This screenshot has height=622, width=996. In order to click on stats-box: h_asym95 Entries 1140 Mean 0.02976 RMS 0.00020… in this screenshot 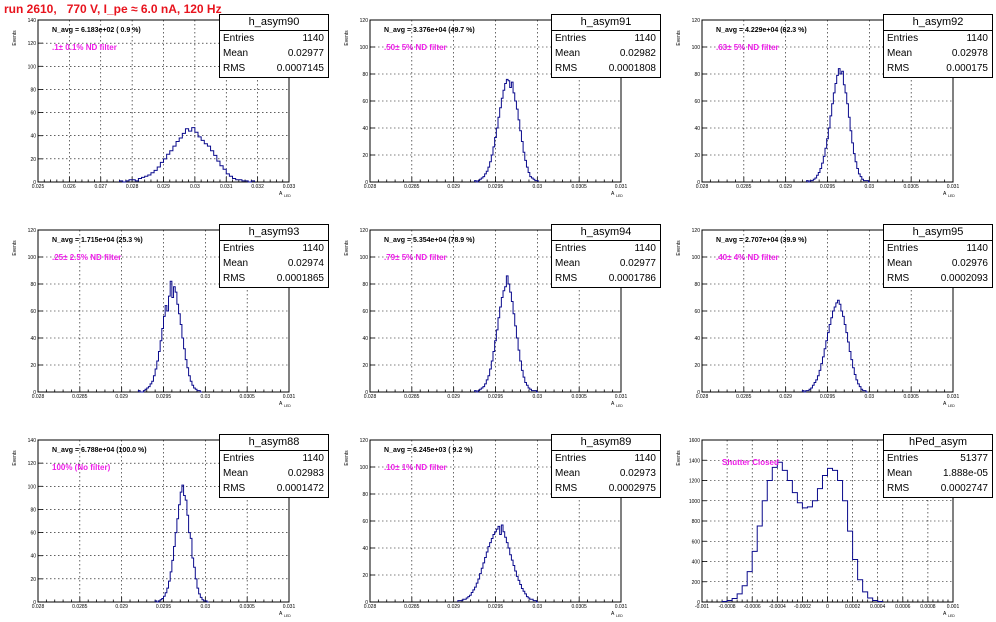, I will do `click(938, 256)`.